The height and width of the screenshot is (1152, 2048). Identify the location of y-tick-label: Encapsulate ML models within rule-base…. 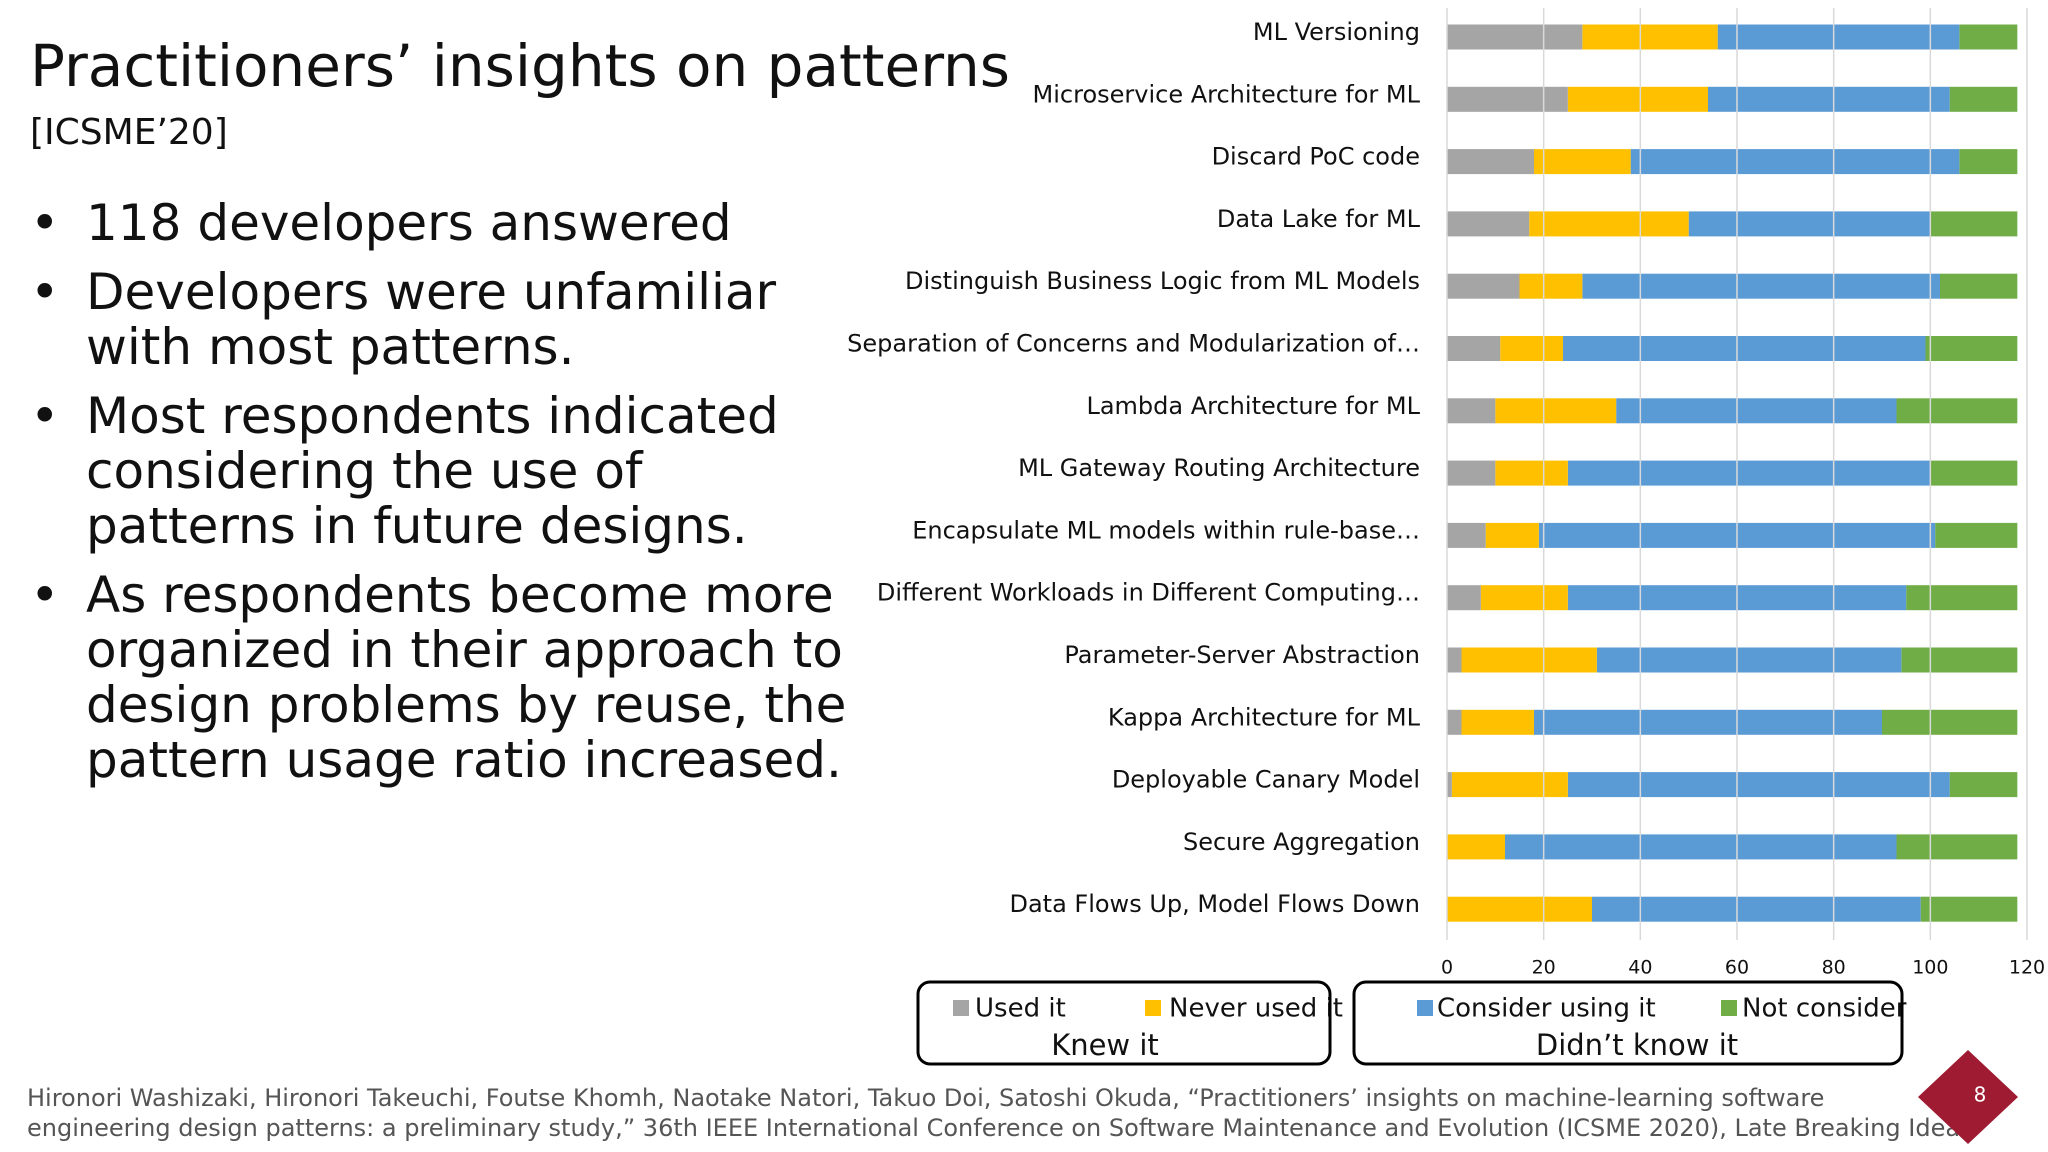
(1166, 530).